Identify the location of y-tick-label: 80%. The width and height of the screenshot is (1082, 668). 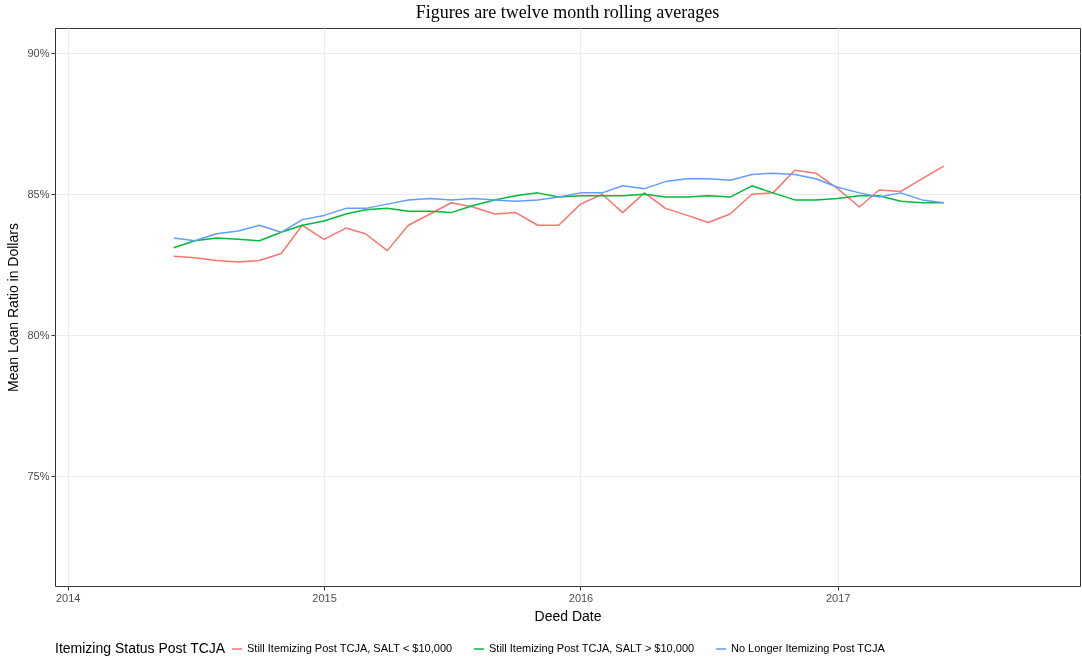
(38, 334).